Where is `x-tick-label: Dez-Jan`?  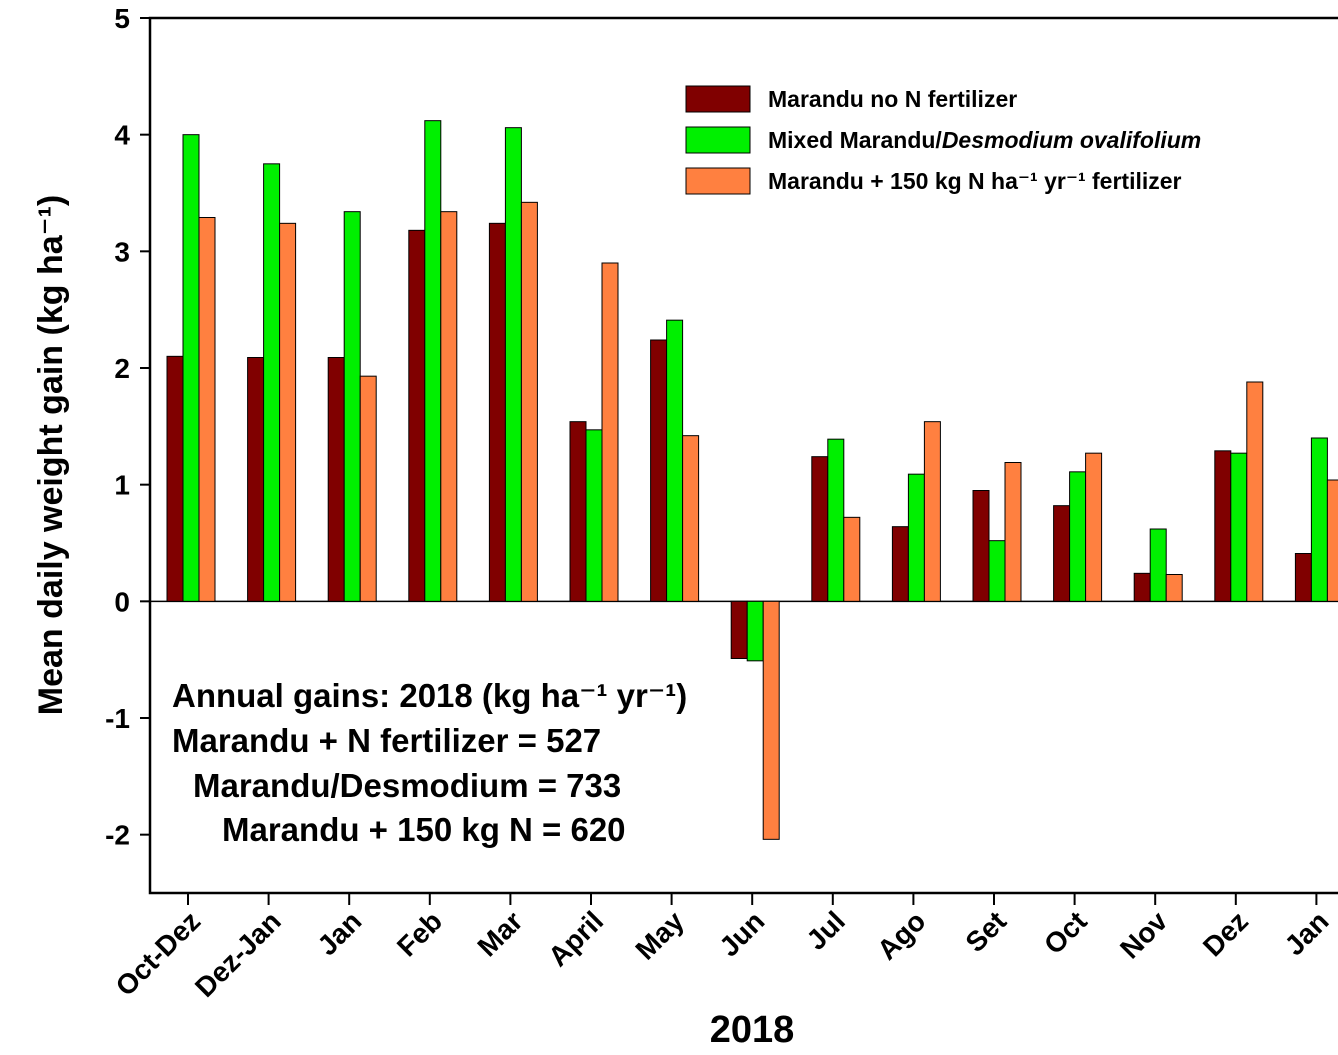 x-tick-label: Dez-Jan is located at coordinates (238, 954).